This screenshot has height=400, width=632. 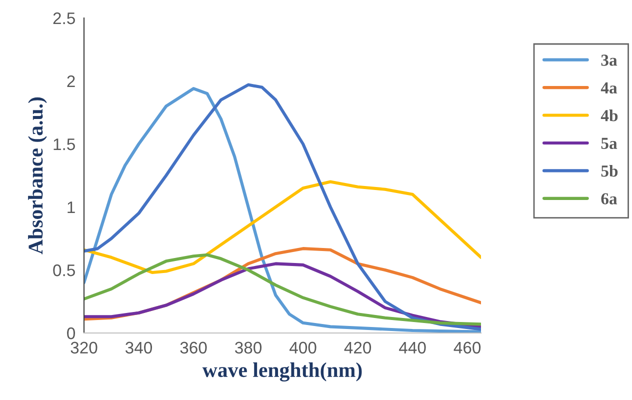 What do you see at coordinates (193, 348) in the screenshot?
I see `x-tick-label: 360` at bounding box center [193, 348].